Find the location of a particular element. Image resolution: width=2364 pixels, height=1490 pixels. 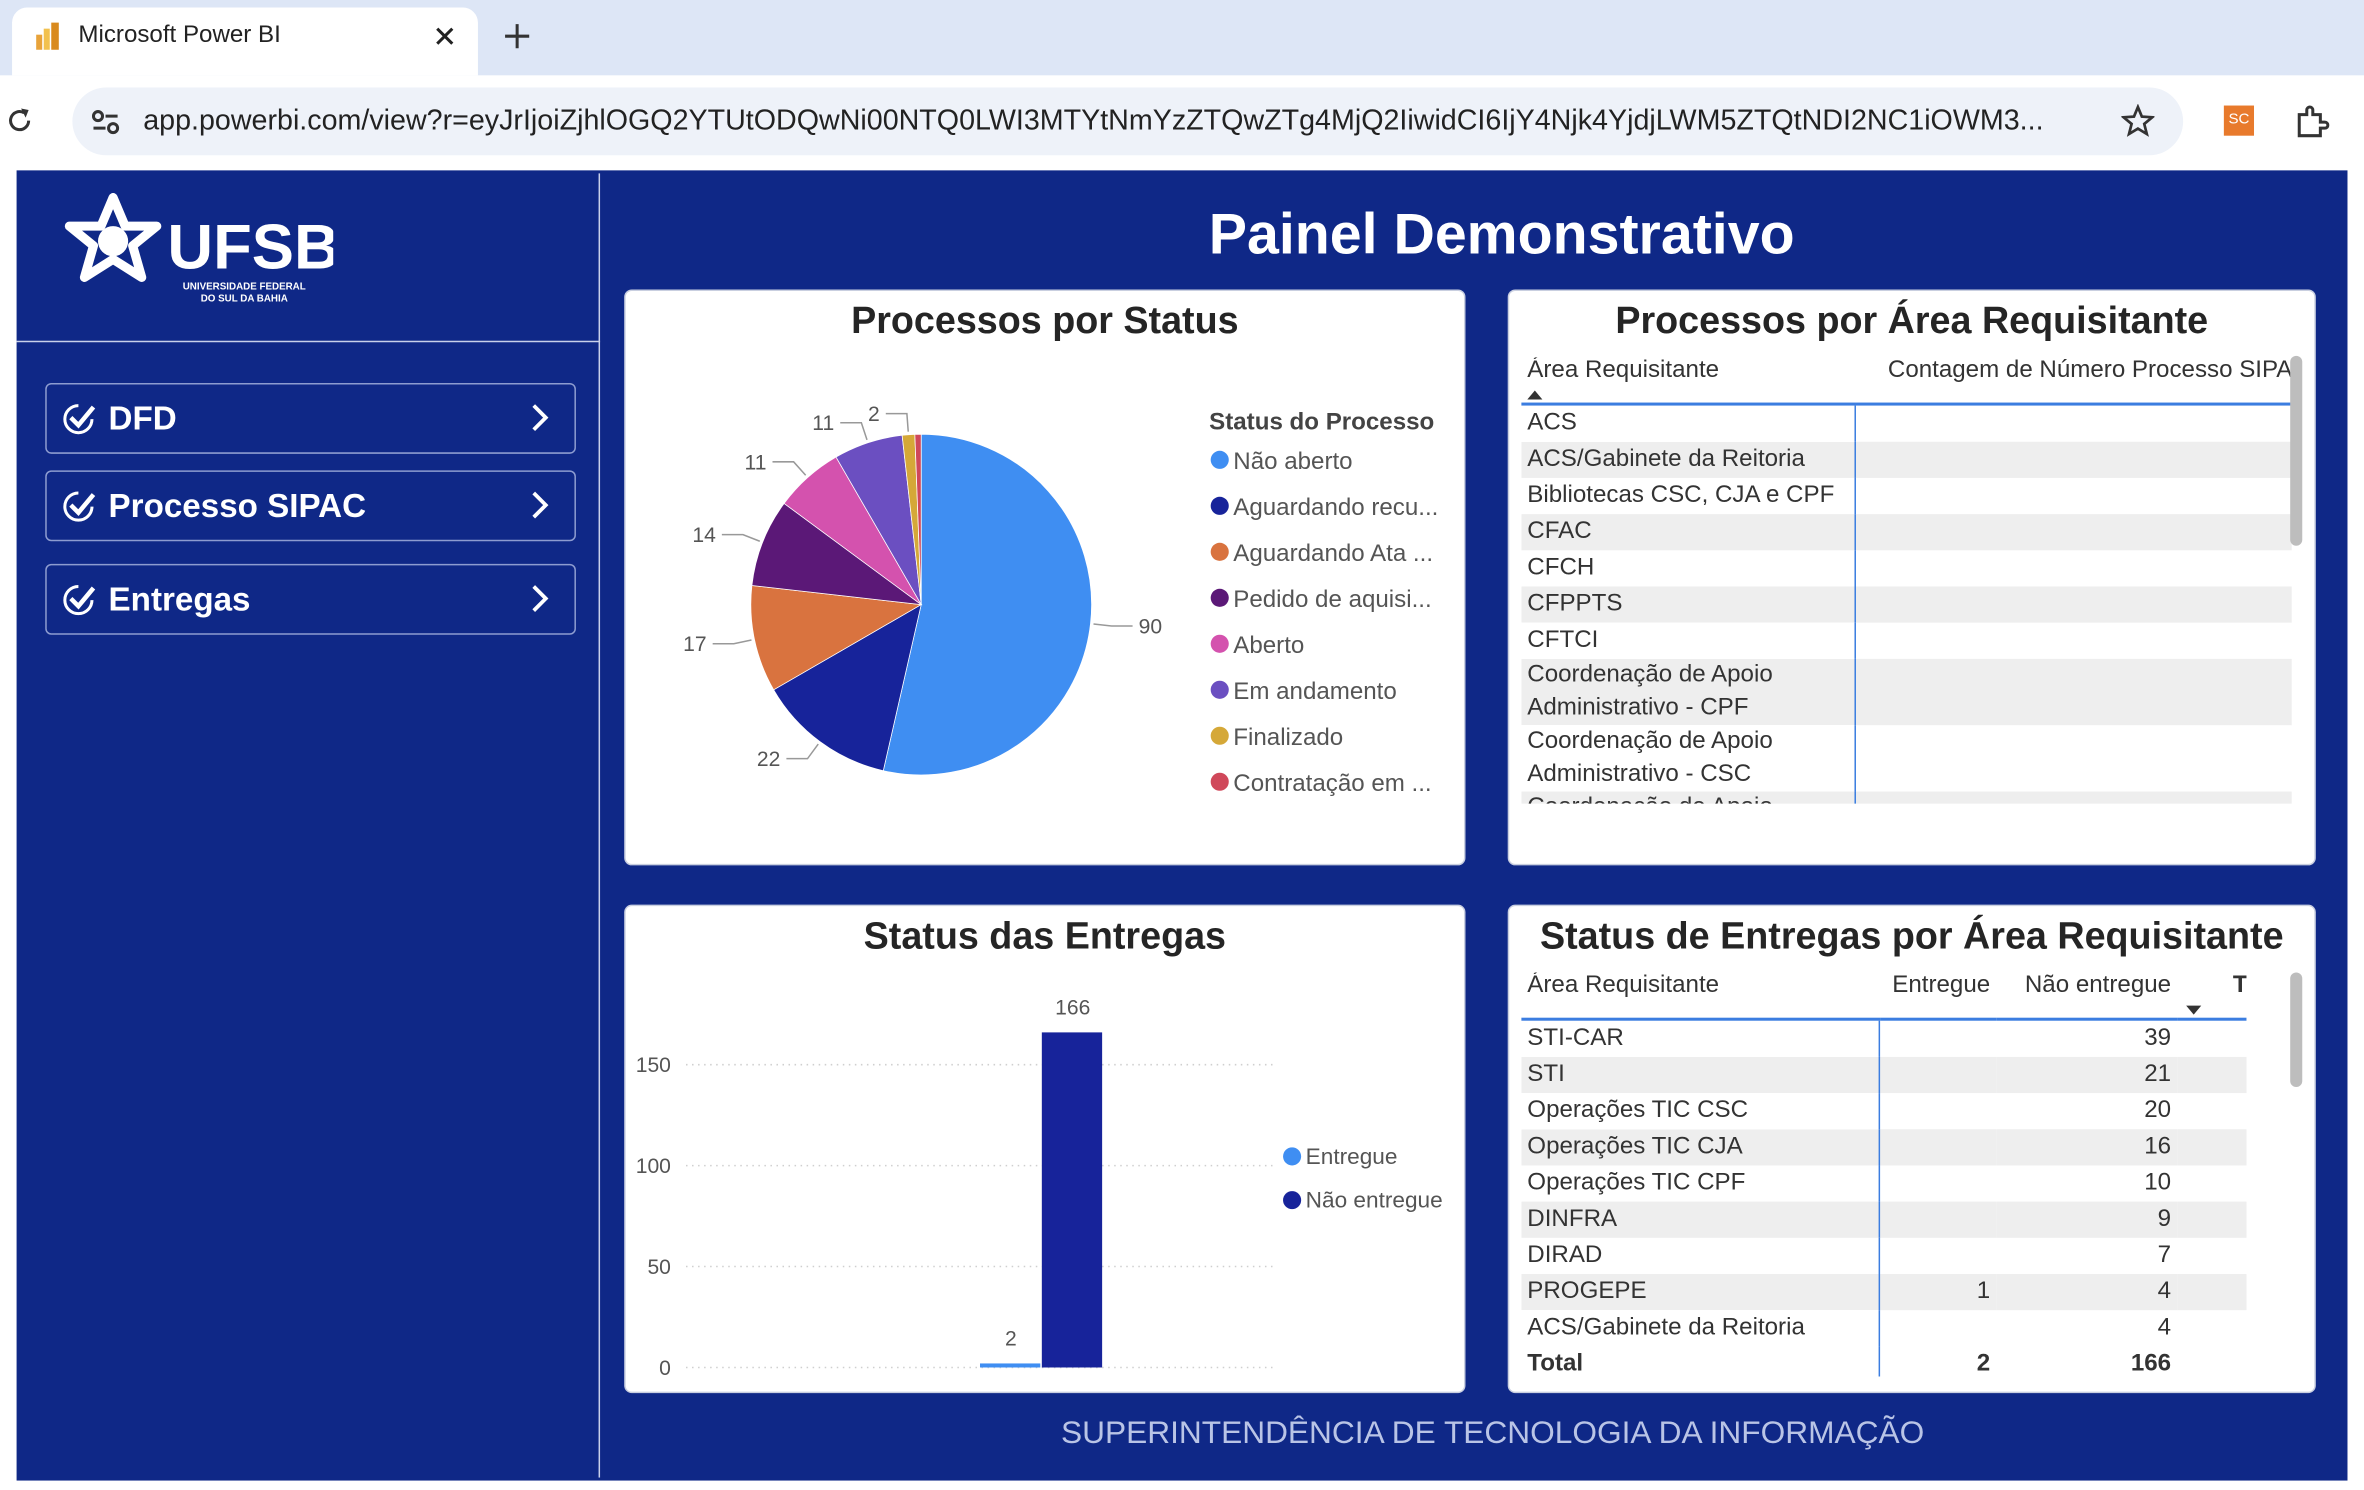

extensions is located at coordinates (2311, 122).